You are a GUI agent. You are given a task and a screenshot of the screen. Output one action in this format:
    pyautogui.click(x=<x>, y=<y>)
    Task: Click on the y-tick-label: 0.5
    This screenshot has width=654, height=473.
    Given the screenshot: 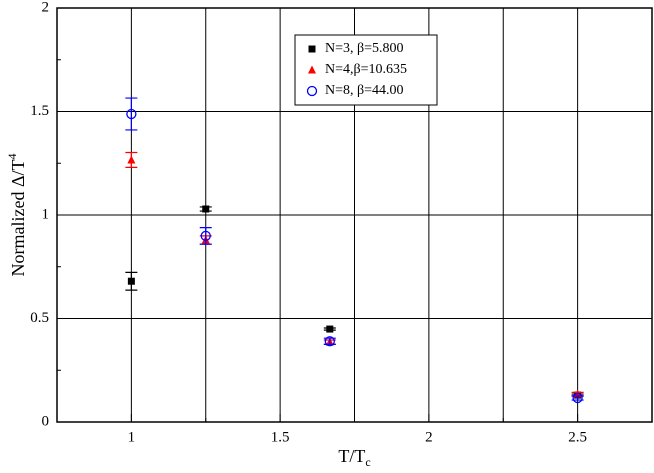 What is the action you would take?
    pyautogui.click(x=39, y=318)
    